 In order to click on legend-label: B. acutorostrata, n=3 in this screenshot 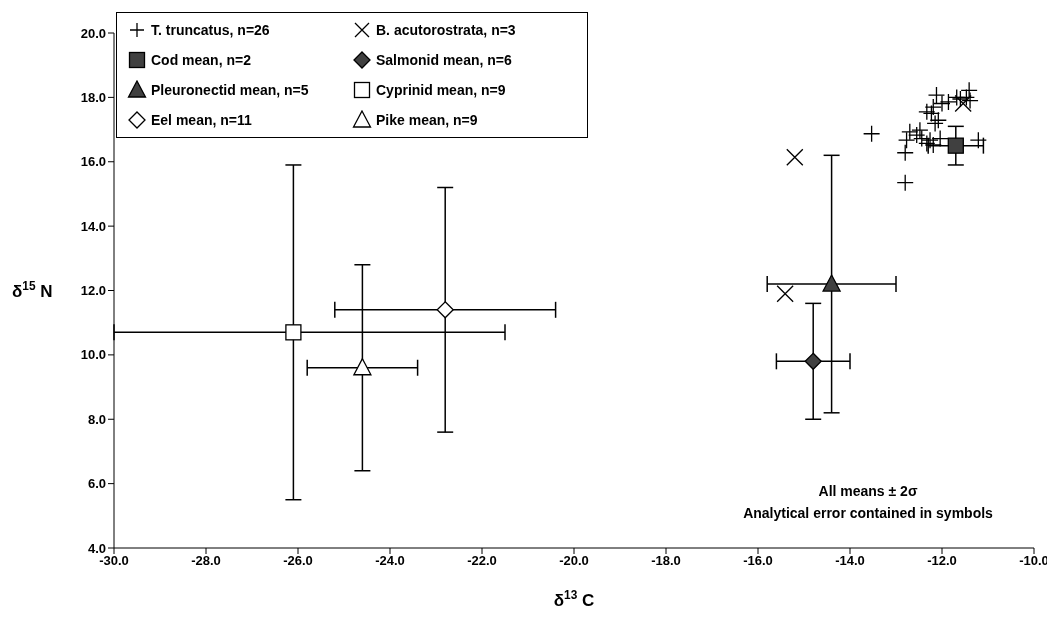, I will do `click(446, 30)`.